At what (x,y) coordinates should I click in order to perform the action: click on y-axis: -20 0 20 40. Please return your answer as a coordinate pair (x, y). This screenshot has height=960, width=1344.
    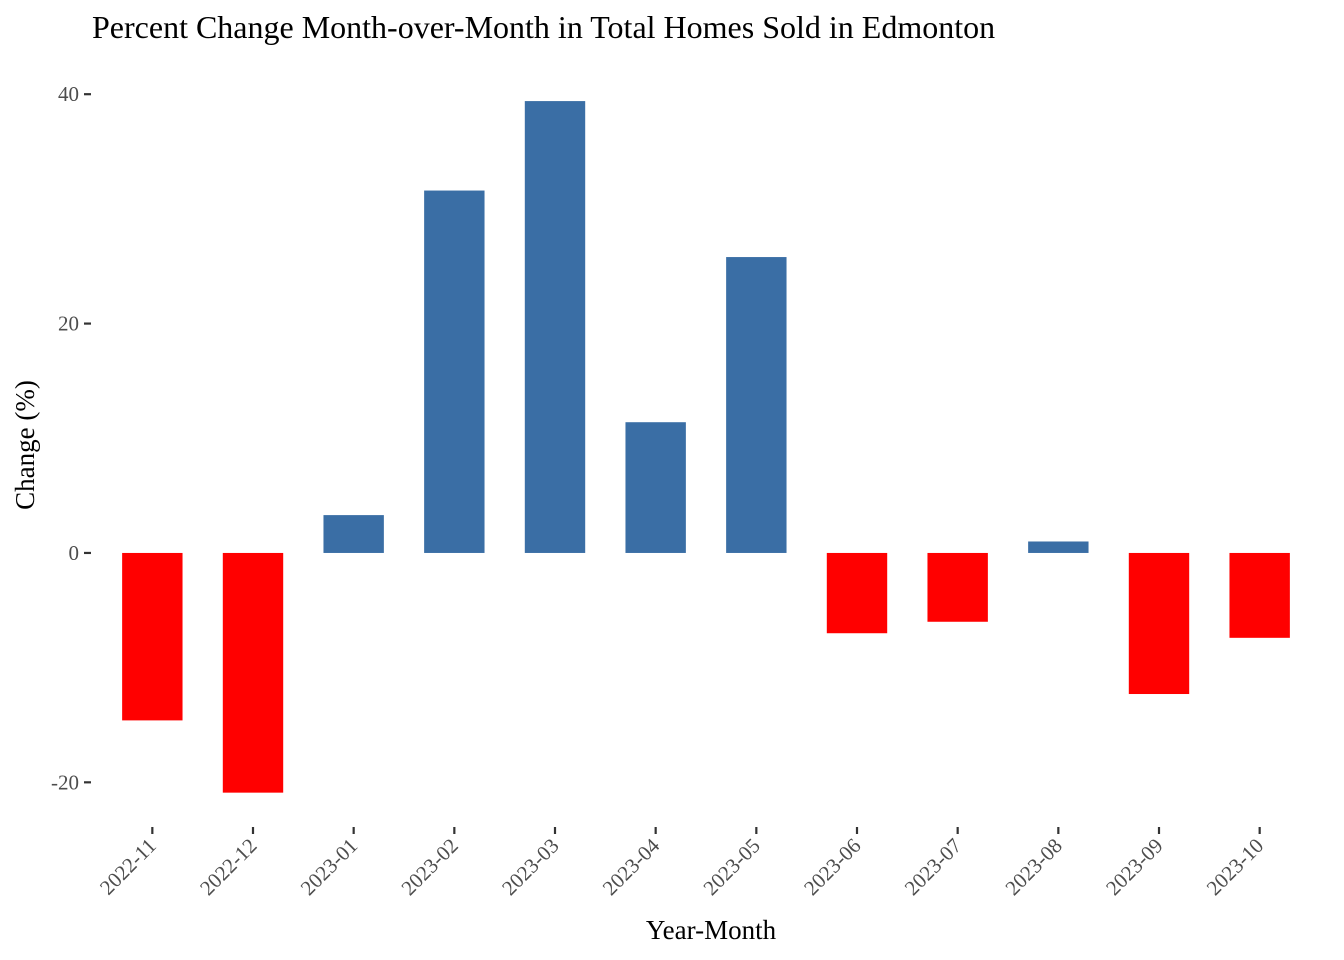
    Looking at the image, I should click on (71, 438).